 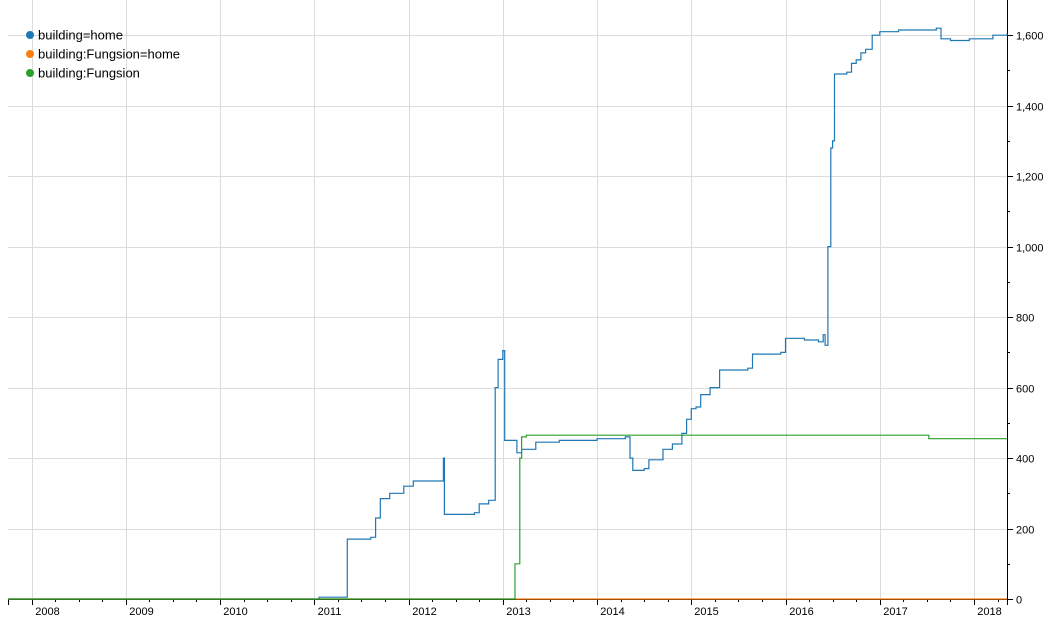 I want to click on x-tick-label: 2012, so click(x=424, y=612).